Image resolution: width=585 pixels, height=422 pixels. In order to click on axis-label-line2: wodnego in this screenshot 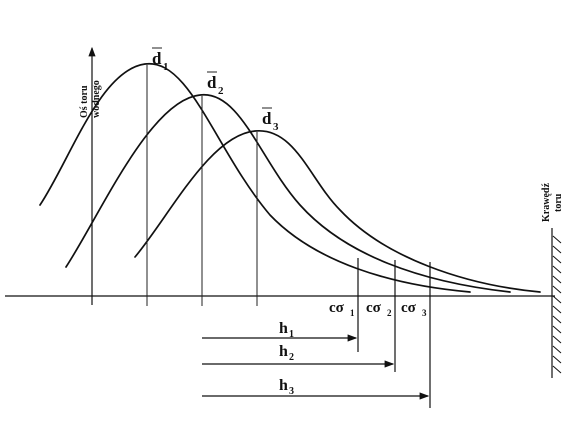, I will do `click(96, 99)`.